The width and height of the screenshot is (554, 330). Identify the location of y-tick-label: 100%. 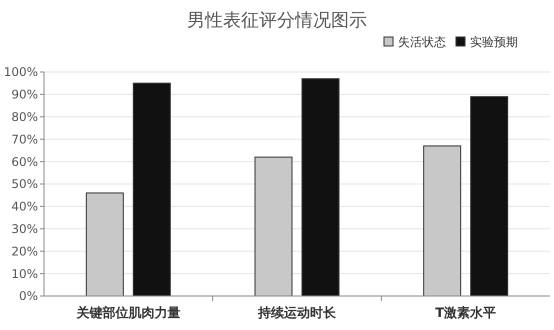
(21, 72).